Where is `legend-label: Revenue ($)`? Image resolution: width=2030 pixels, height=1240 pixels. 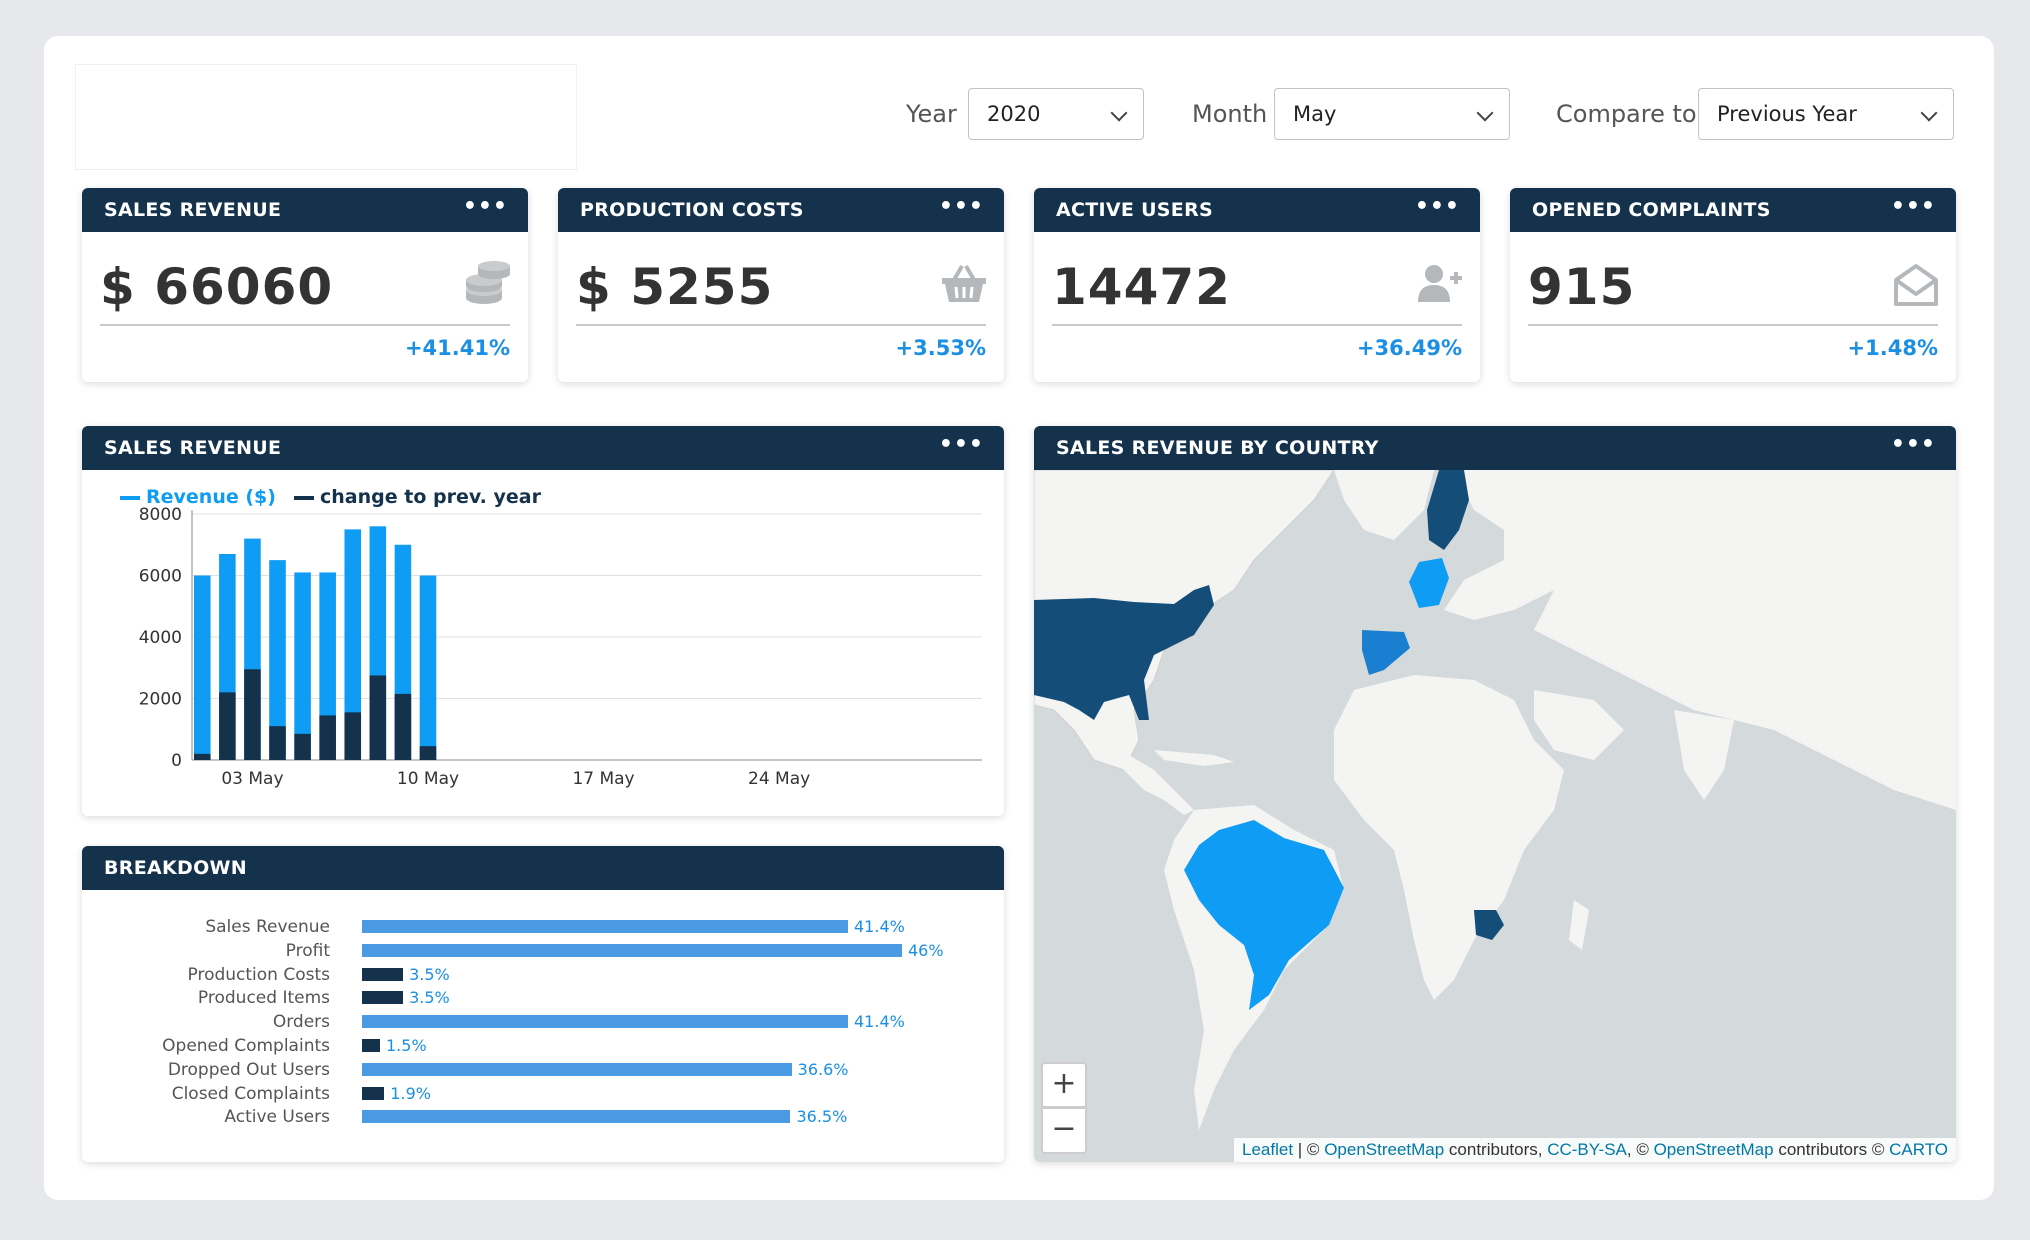 legend-label: Revenue ($) is located at coordinates (211, 497).